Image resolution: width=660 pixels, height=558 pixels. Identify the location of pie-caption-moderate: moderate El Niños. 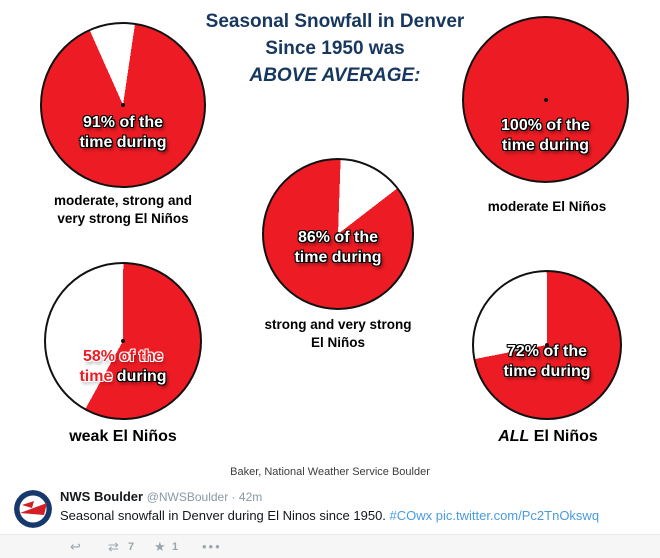
(547, 207).